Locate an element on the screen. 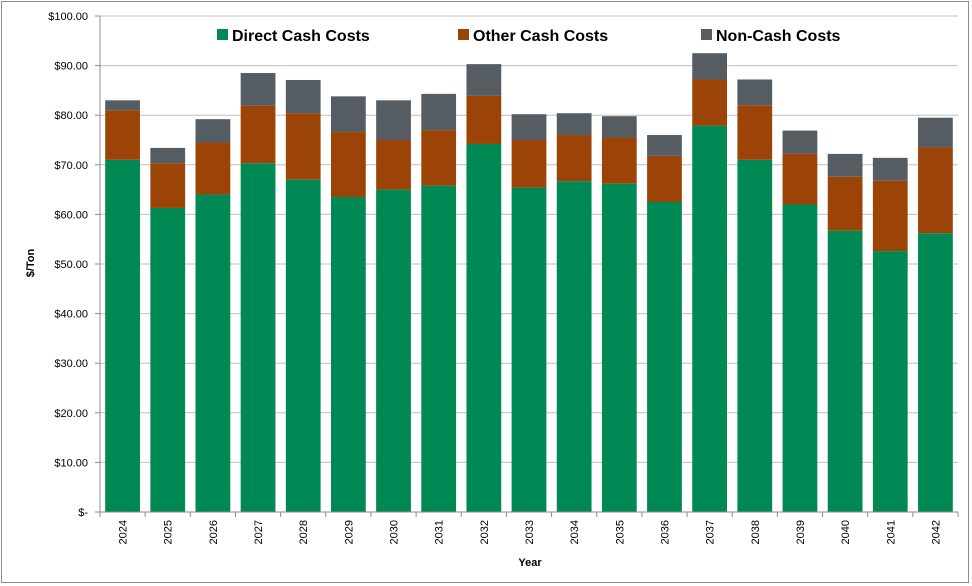  bar-other-cash-costs-2026 is located at coordinates (213, 168).